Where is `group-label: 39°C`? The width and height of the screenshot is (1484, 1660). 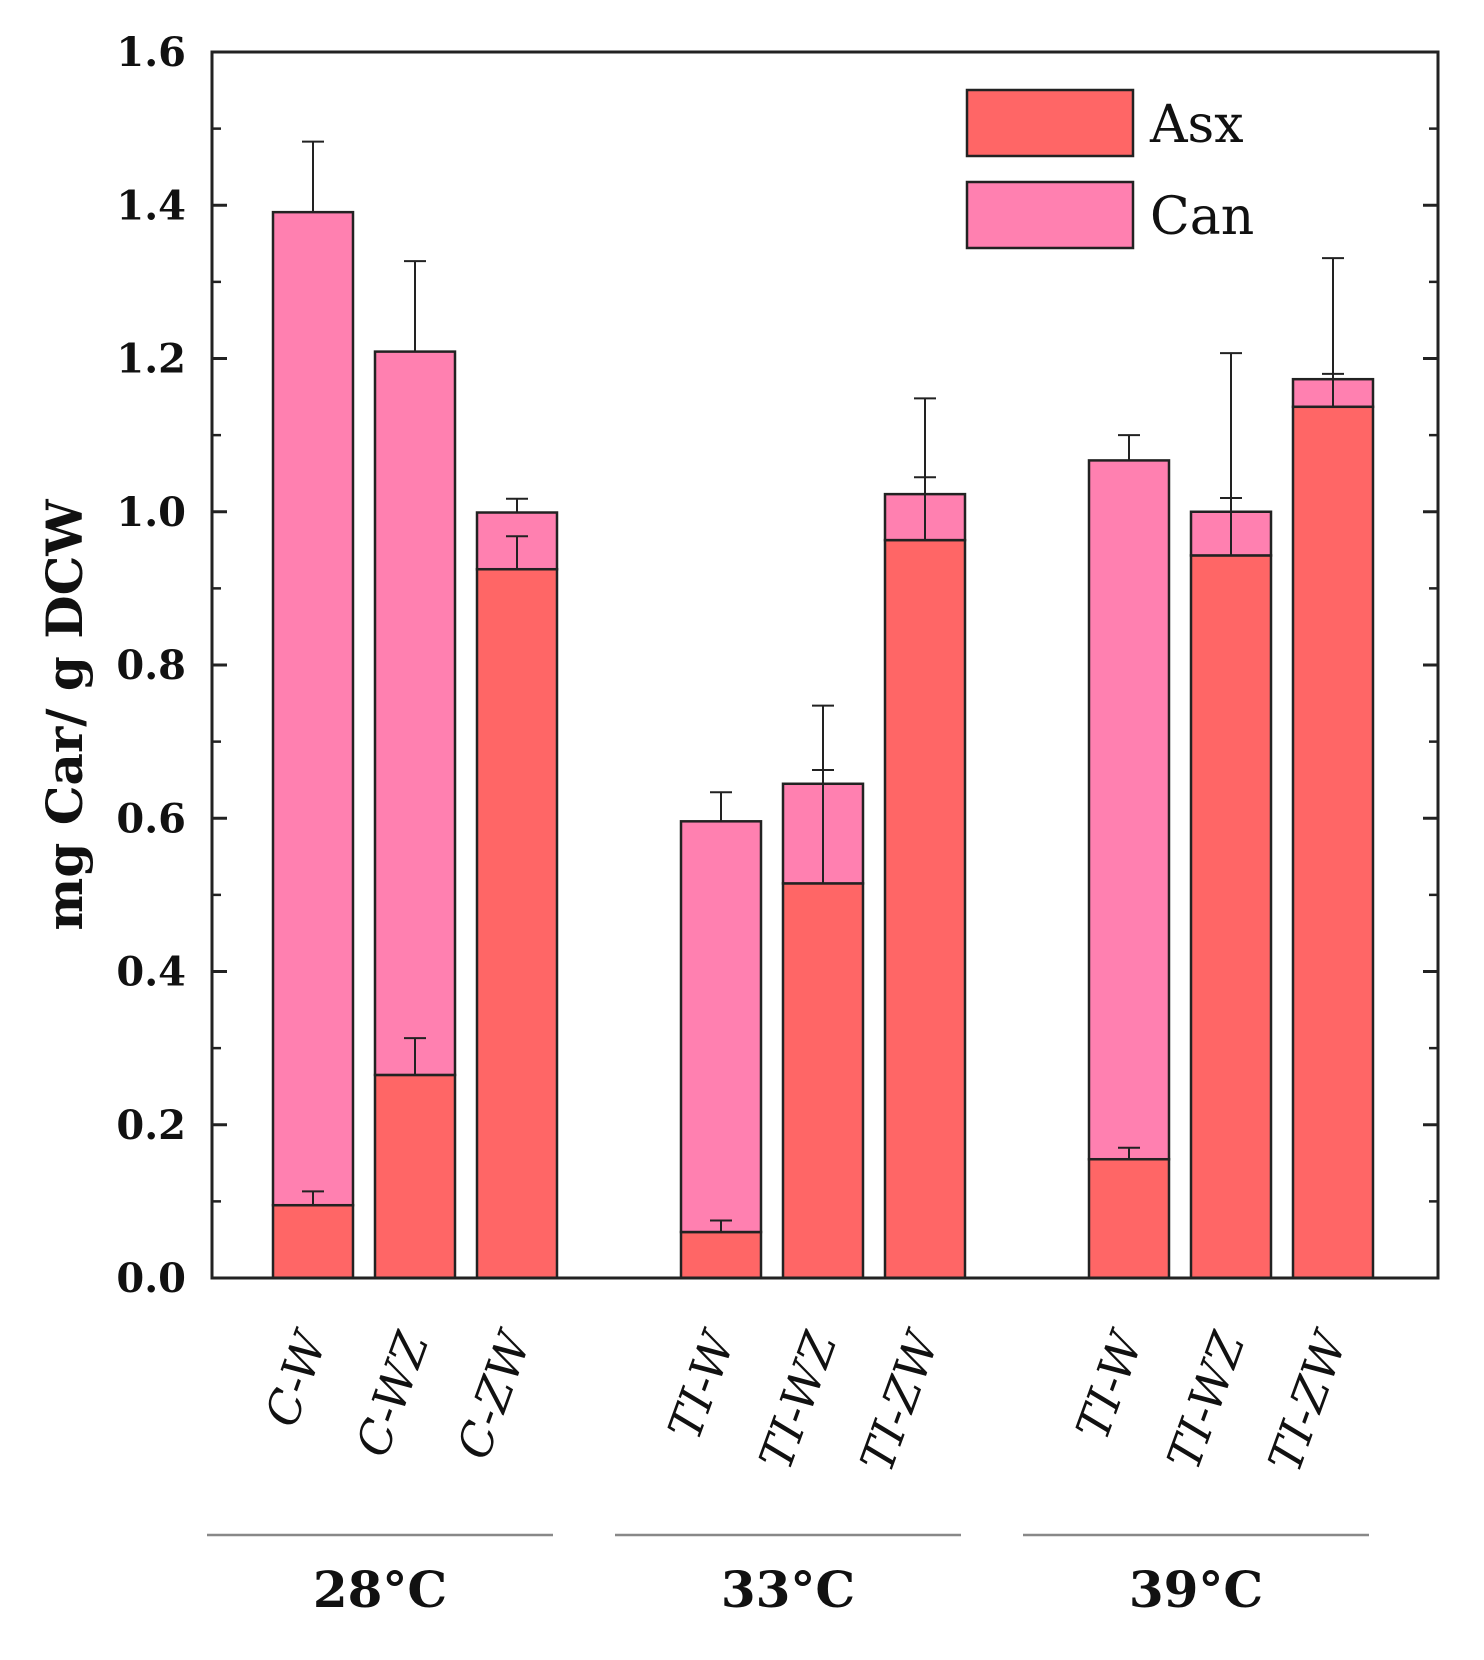 group-label: 39°C is located at coordinates (1196, 1589).